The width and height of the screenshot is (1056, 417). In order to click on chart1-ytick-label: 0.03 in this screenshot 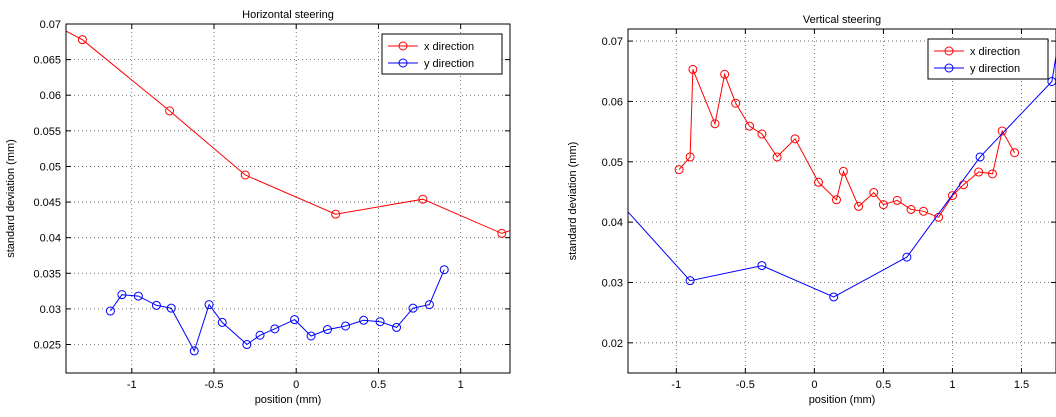, I will do `click(50, 310)`.